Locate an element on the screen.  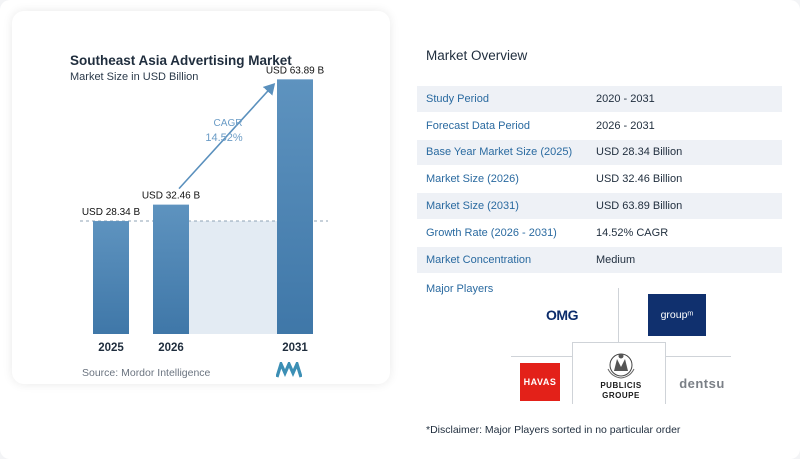
cagr-arrow is located at coordinates (227, 136).